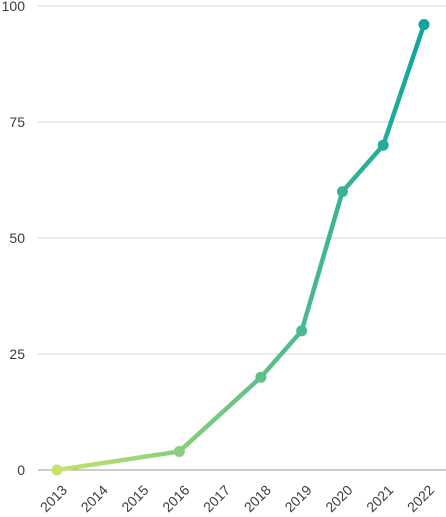 The height and width of the screenshot is (517, 446). What do you see at coordinates (57, 470) in the screenshot?
I see `data-point-2013` at bounding box center [57, 470].